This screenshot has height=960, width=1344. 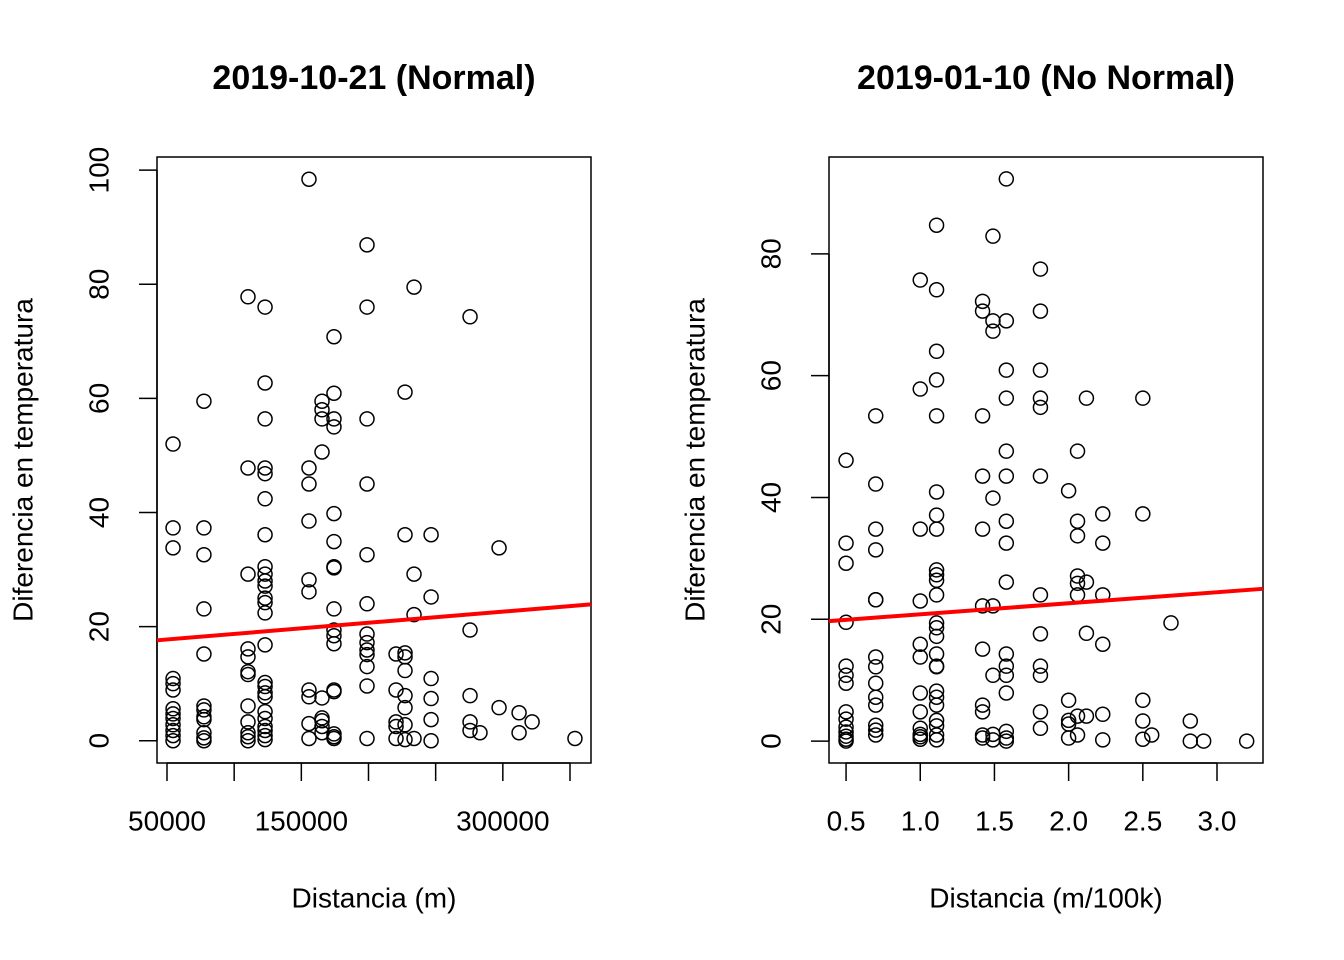 What do you see at coordinates (301, 820) in the screenshot?
I see `x-tick-label: 150000` at bounding box center [301, 820].